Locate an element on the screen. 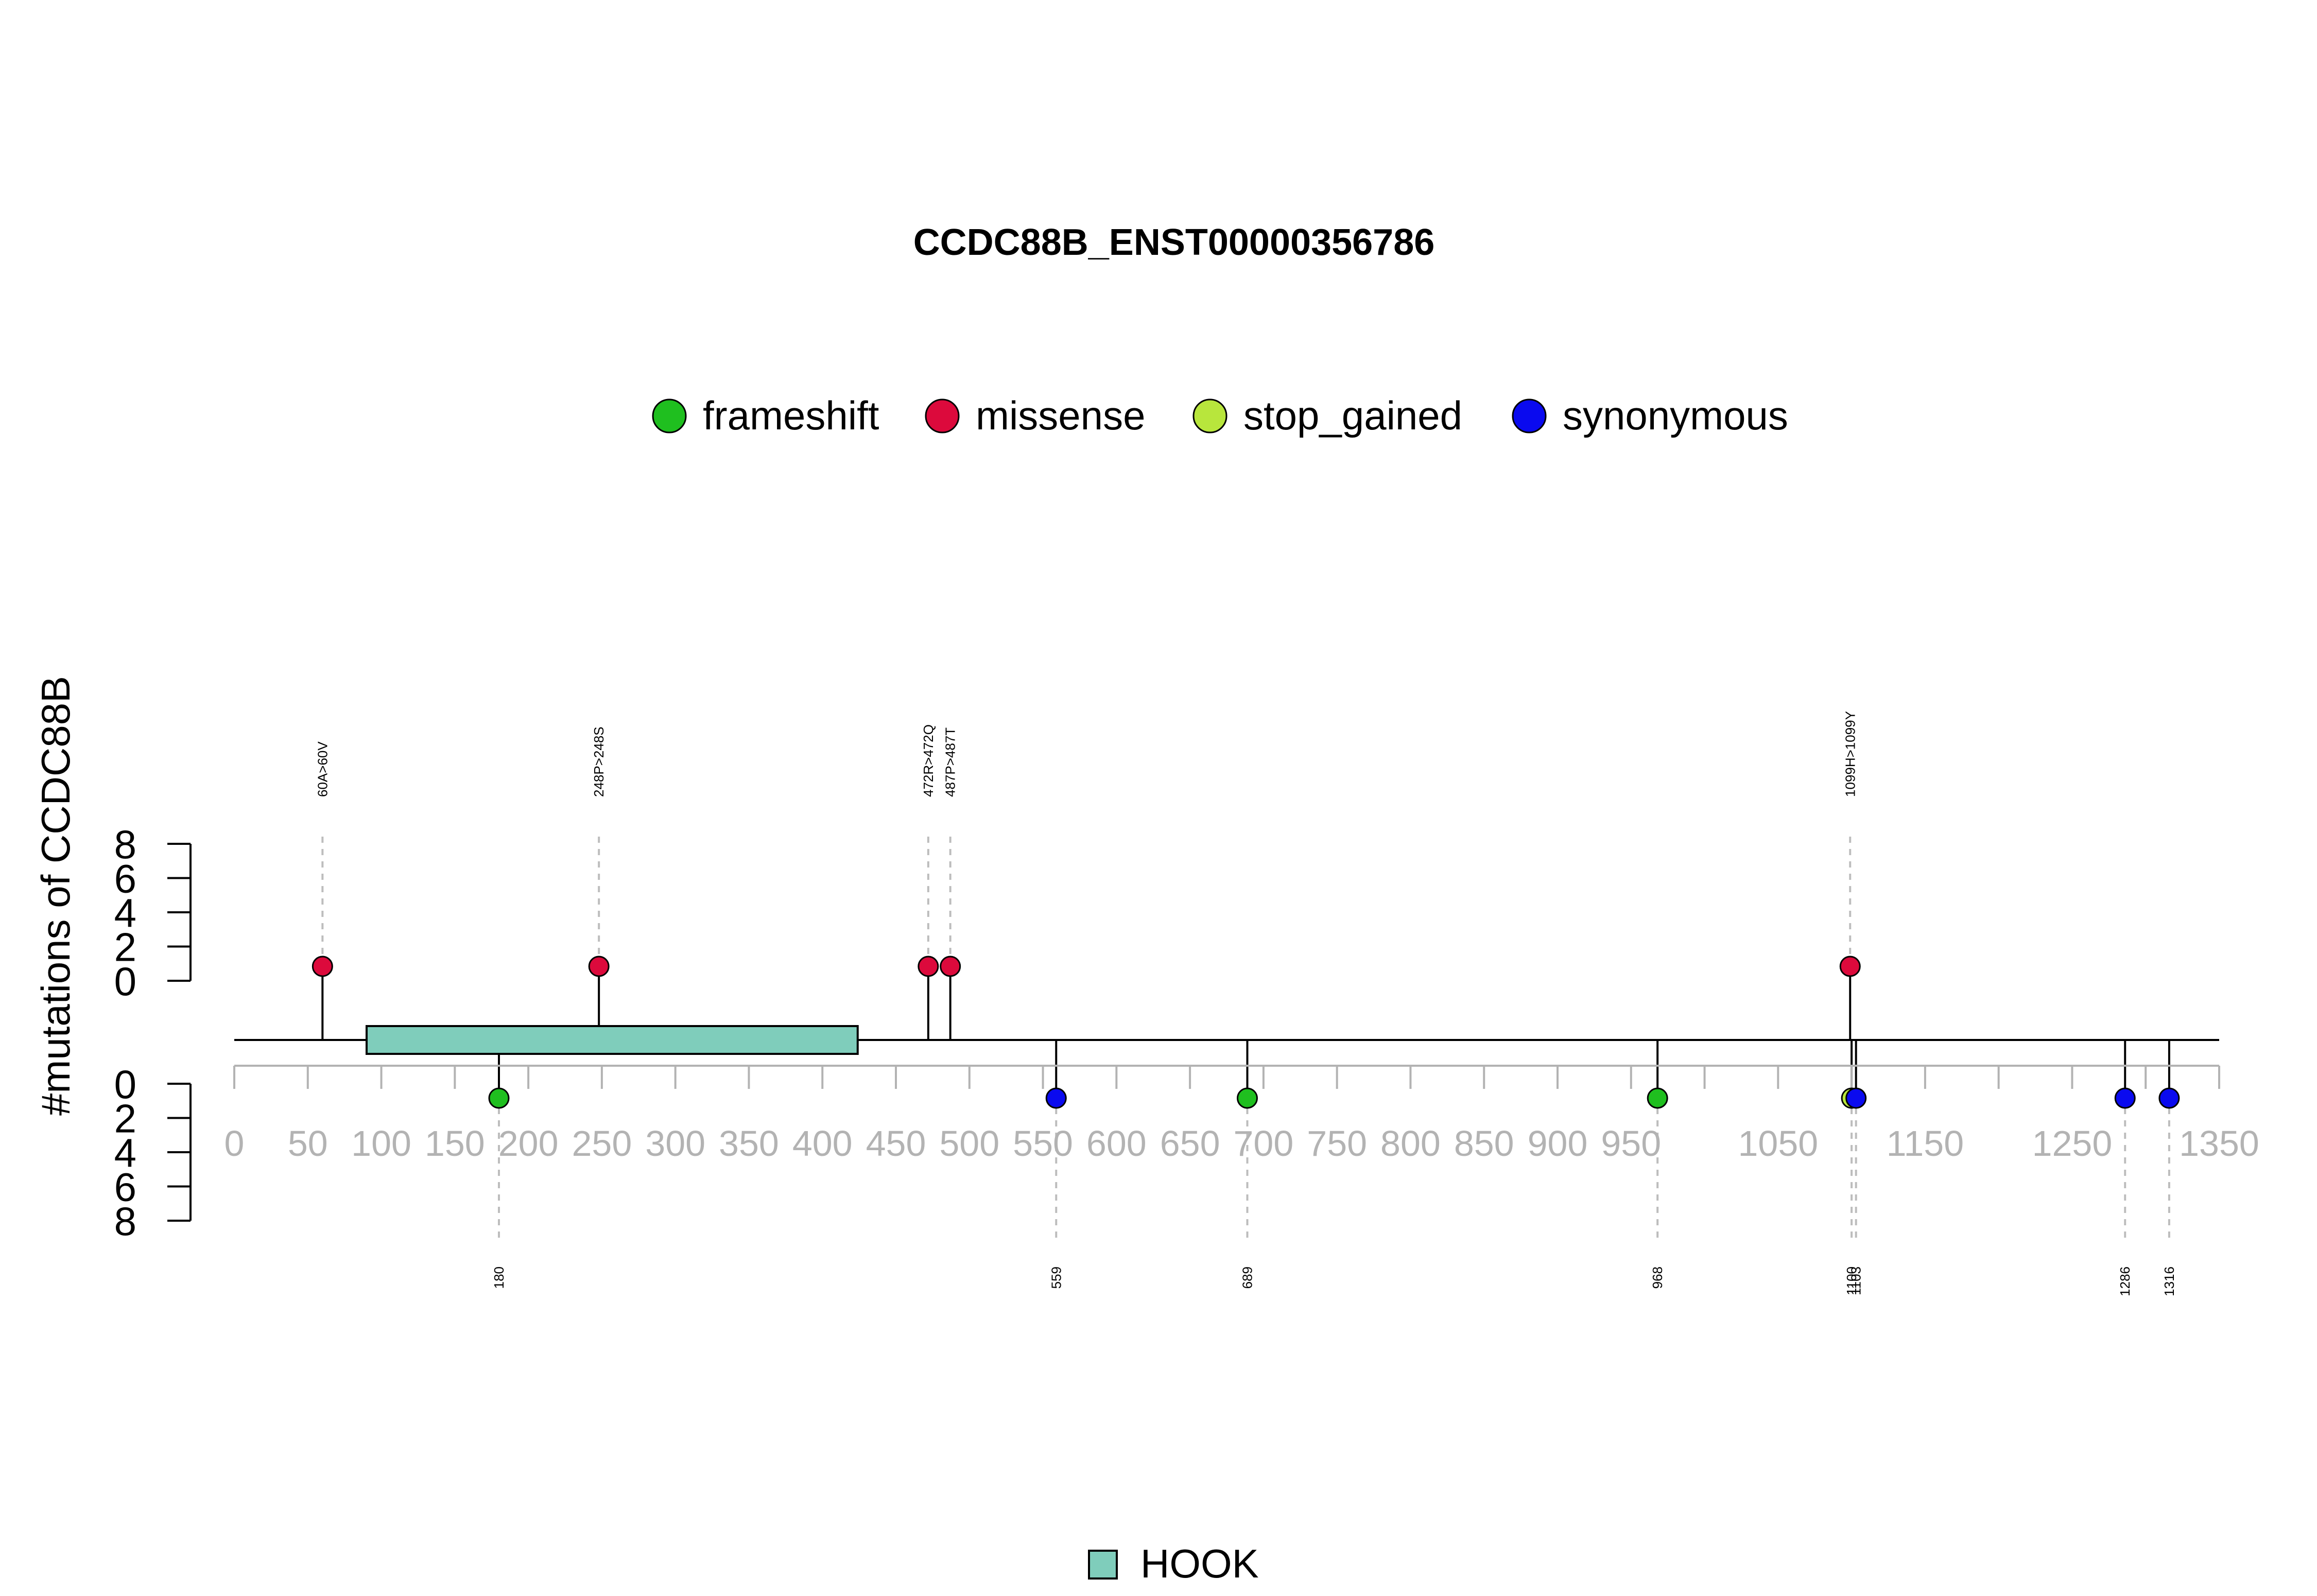 This screenshot has width=2317, height=1596. chart-title: CCDC88B_ENST00000356786 is located at coordinates (1174, 242).